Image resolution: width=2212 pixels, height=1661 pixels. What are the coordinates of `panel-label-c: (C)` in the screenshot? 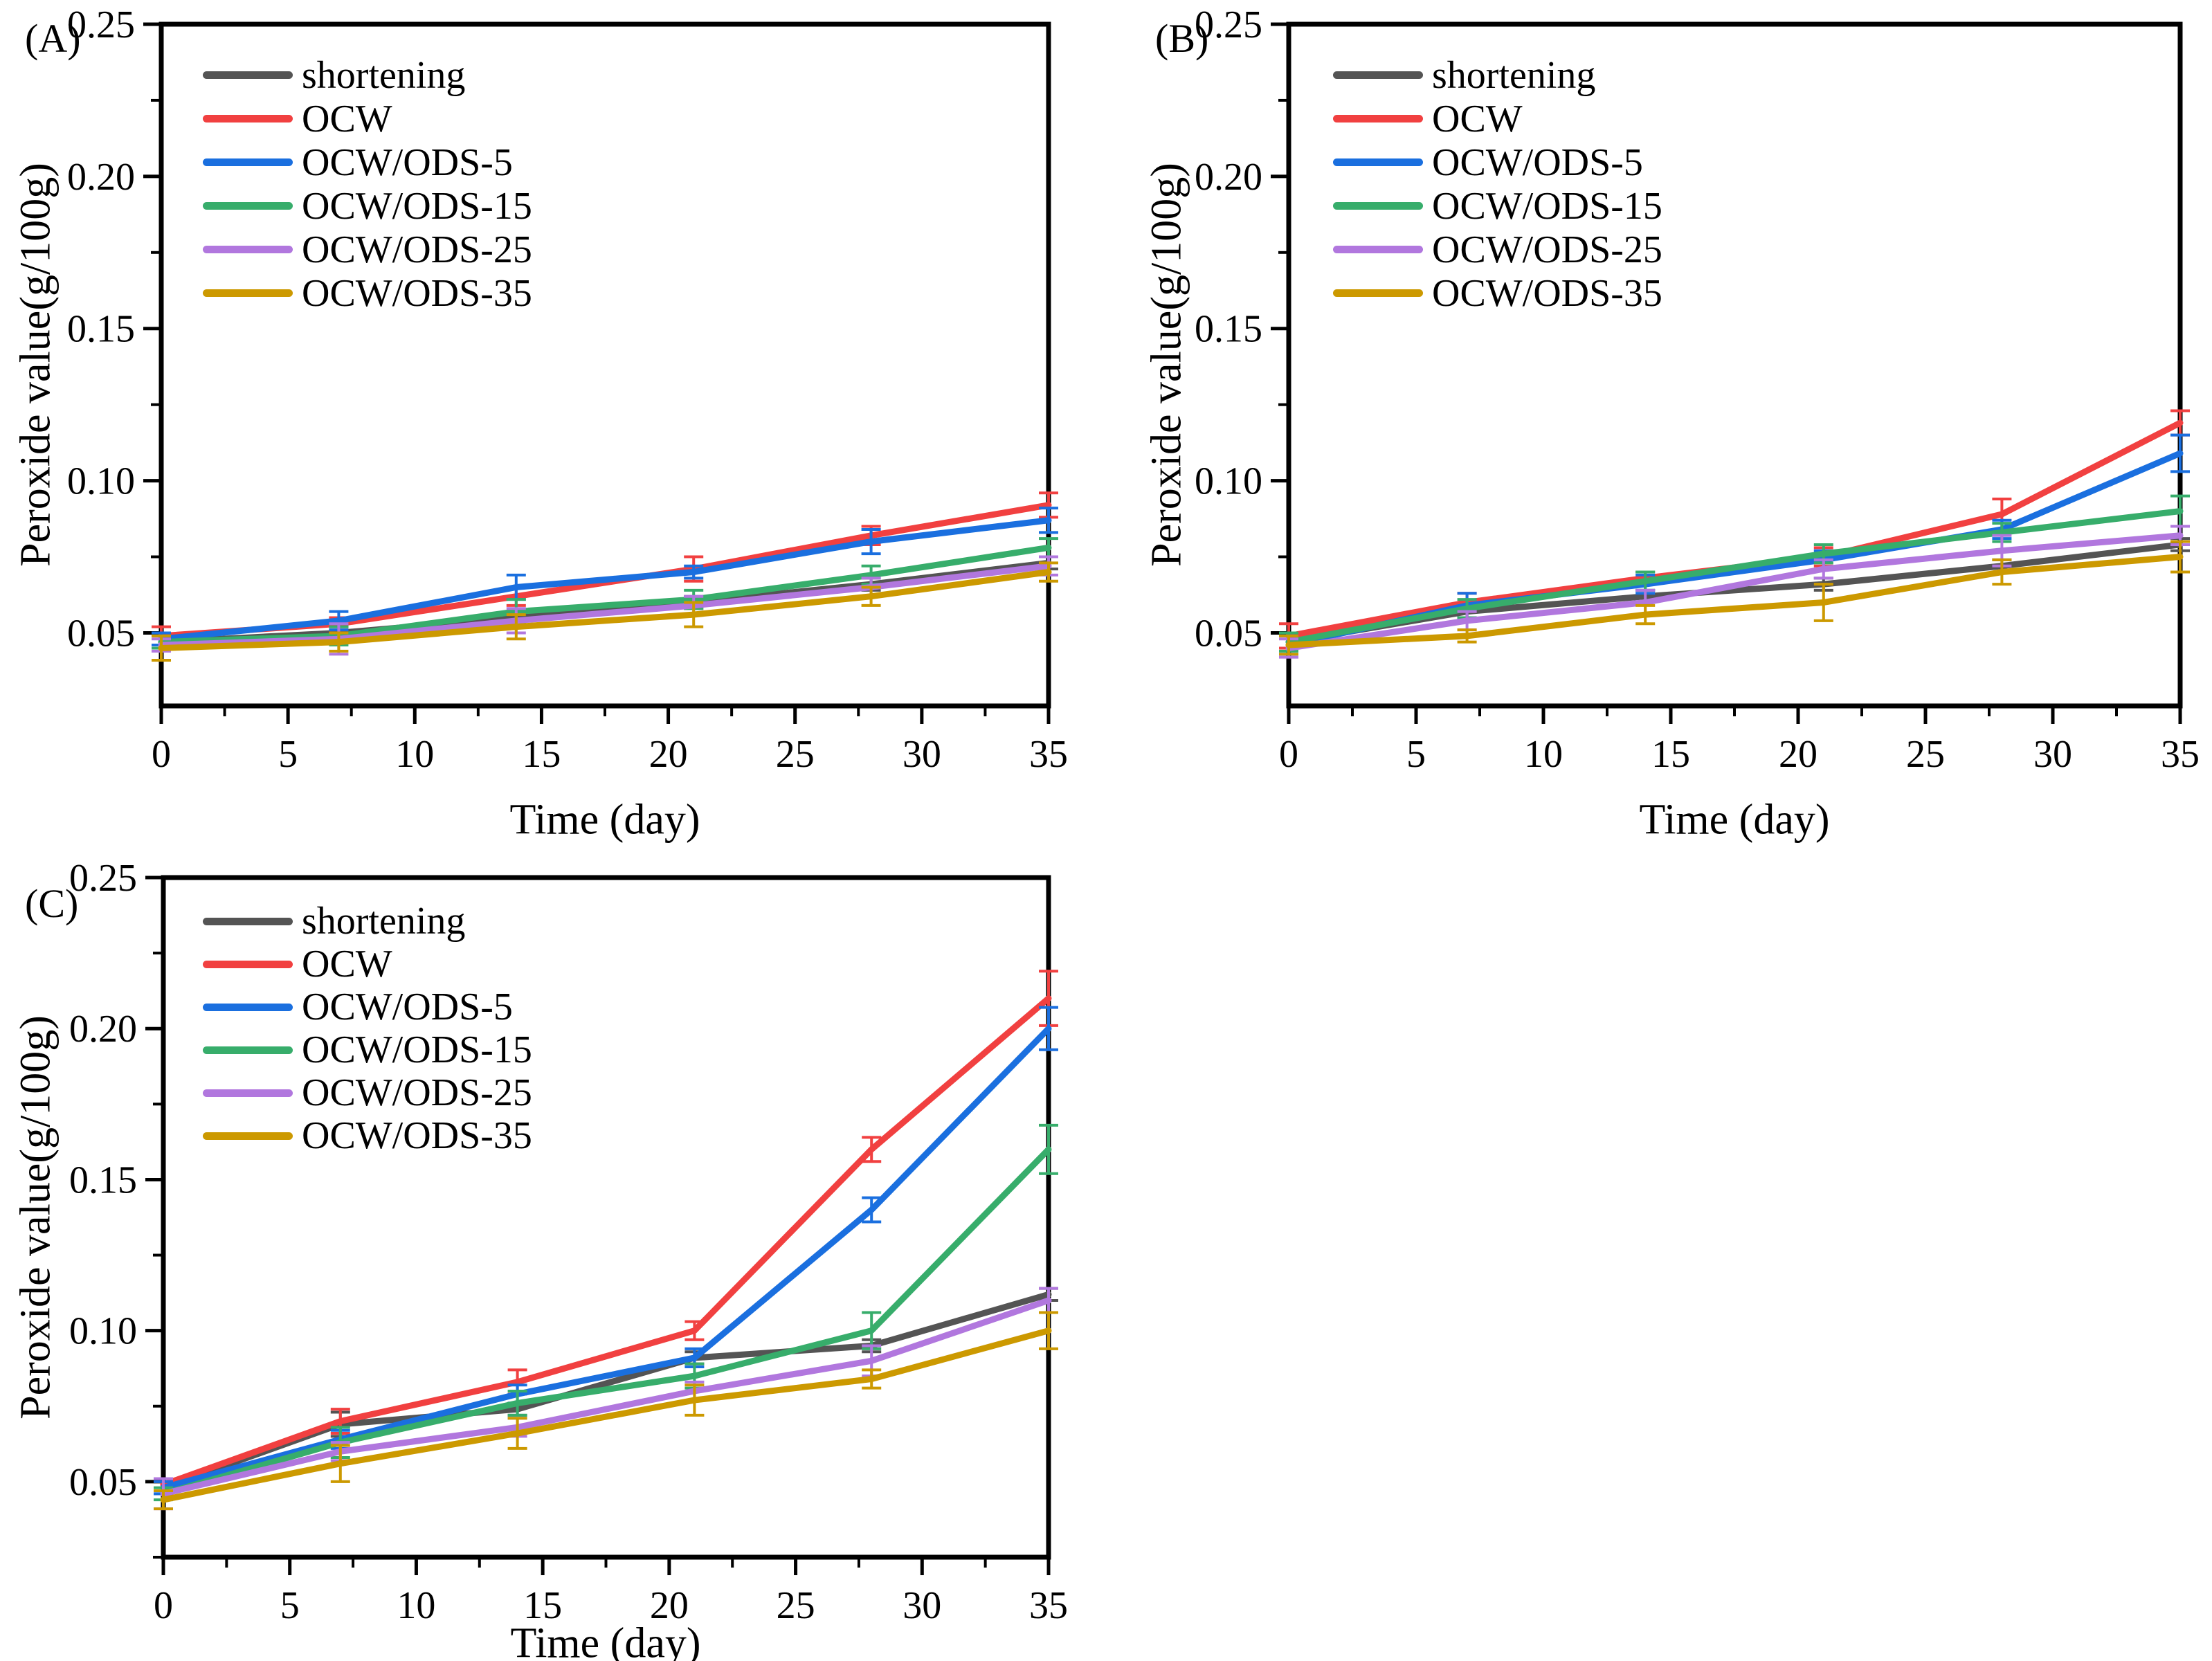 It's located at (52, 903).